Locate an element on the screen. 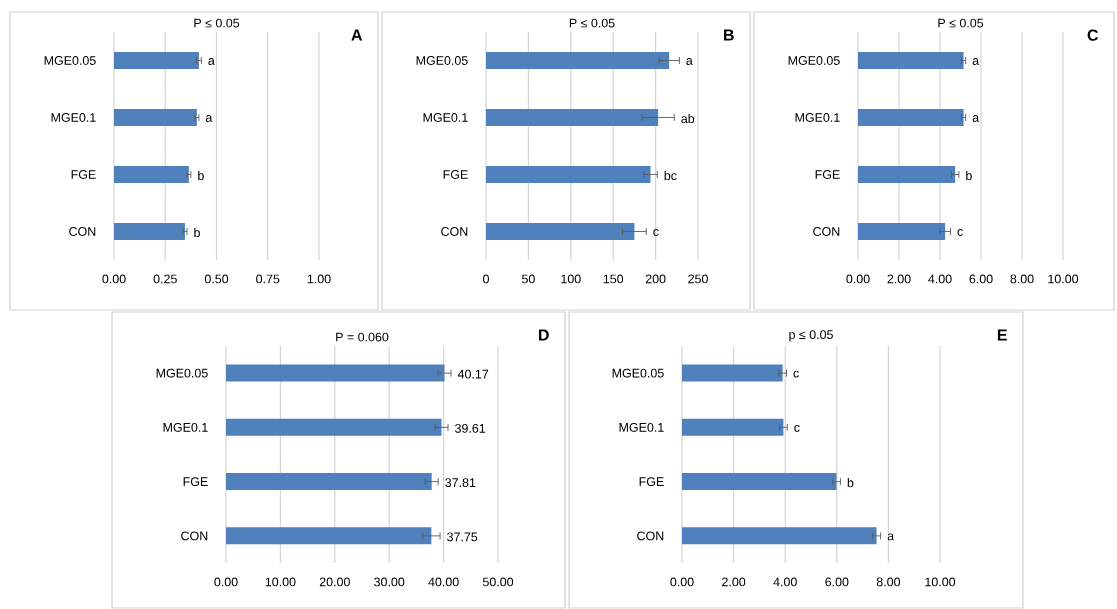 Image resolution: width=1117 pixels, height=609 pixels. x-tick-label: 0.25 is located at coordinates (165, 279).